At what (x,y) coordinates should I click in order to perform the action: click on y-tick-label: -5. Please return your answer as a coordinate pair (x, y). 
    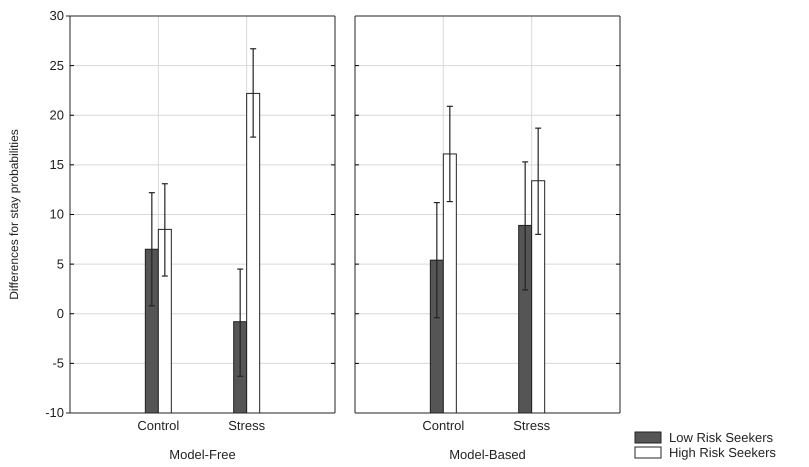
    Looking at the image, I should click on (58, 363).